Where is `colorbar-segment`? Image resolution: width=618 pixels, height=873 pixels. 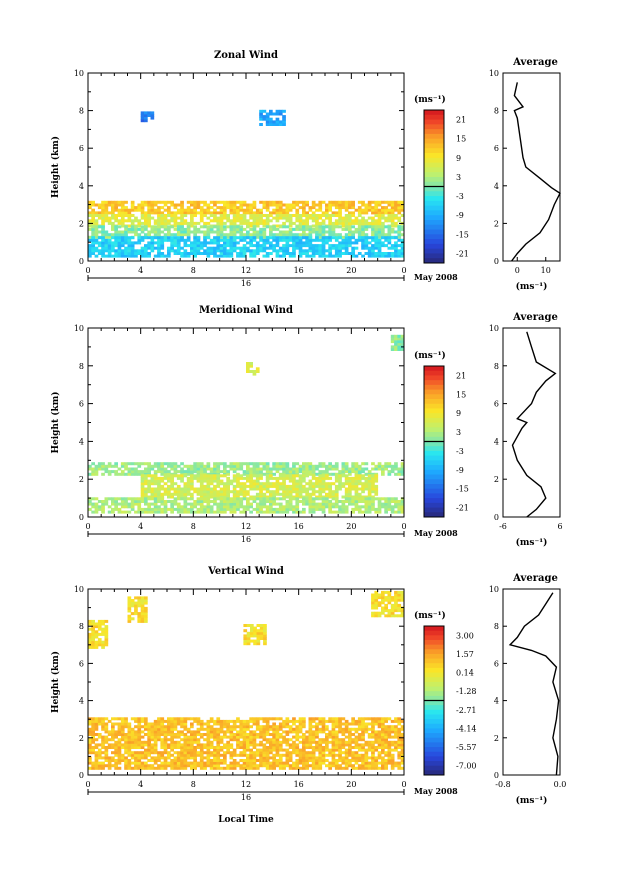
colorbar-segment is located at coordinates (434, 136).